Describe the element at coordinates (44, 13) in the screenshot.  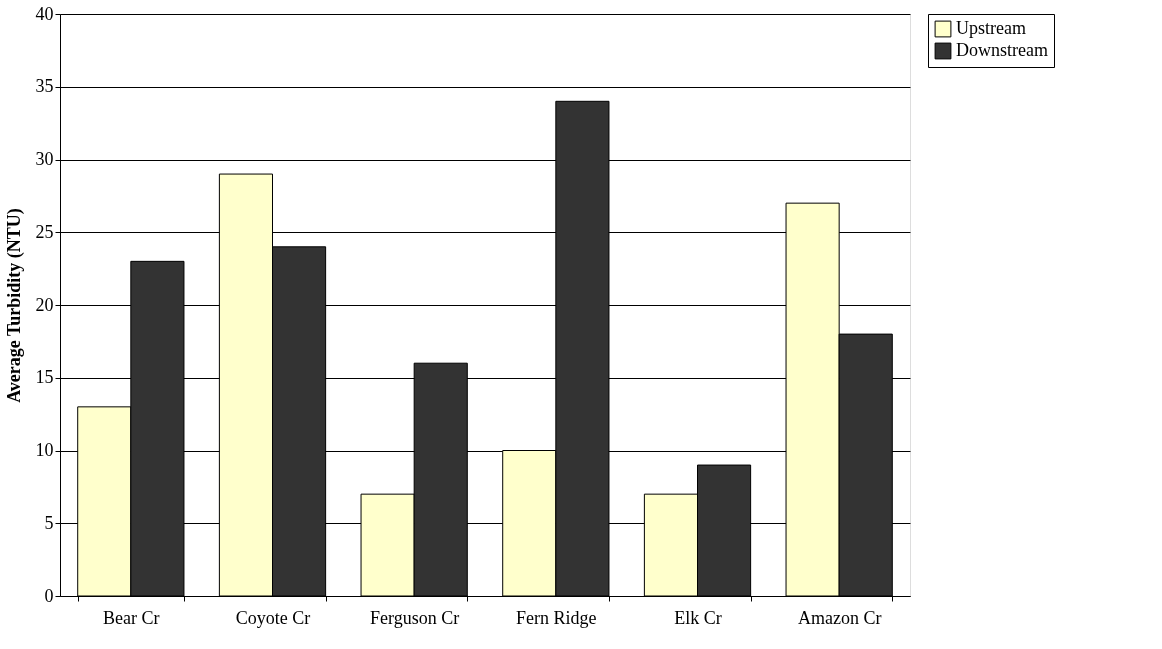
I see `y-tick-label: 40` at that location.